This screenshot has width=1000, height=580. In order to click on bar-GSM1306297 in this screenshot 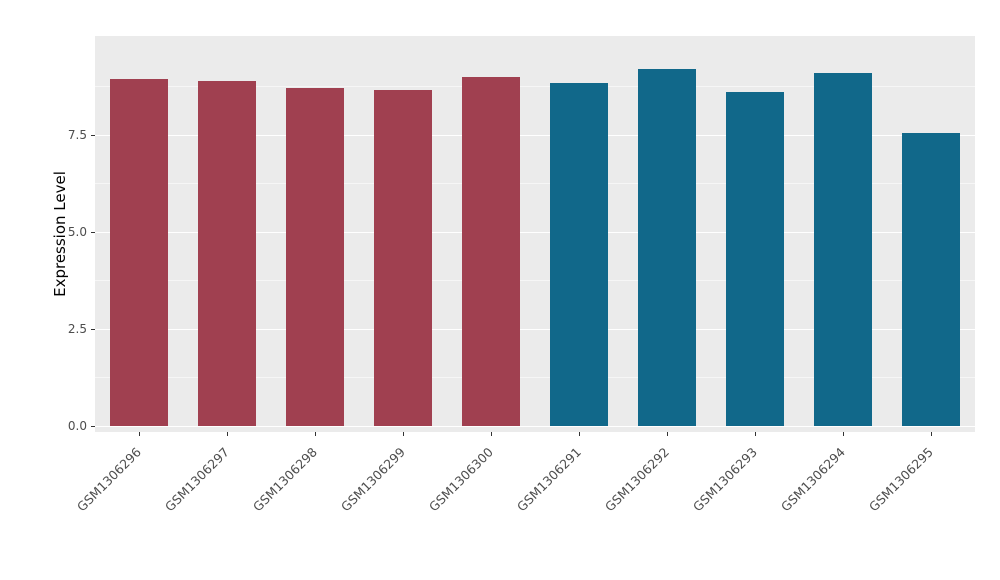, I will do `click(227, 253)`.